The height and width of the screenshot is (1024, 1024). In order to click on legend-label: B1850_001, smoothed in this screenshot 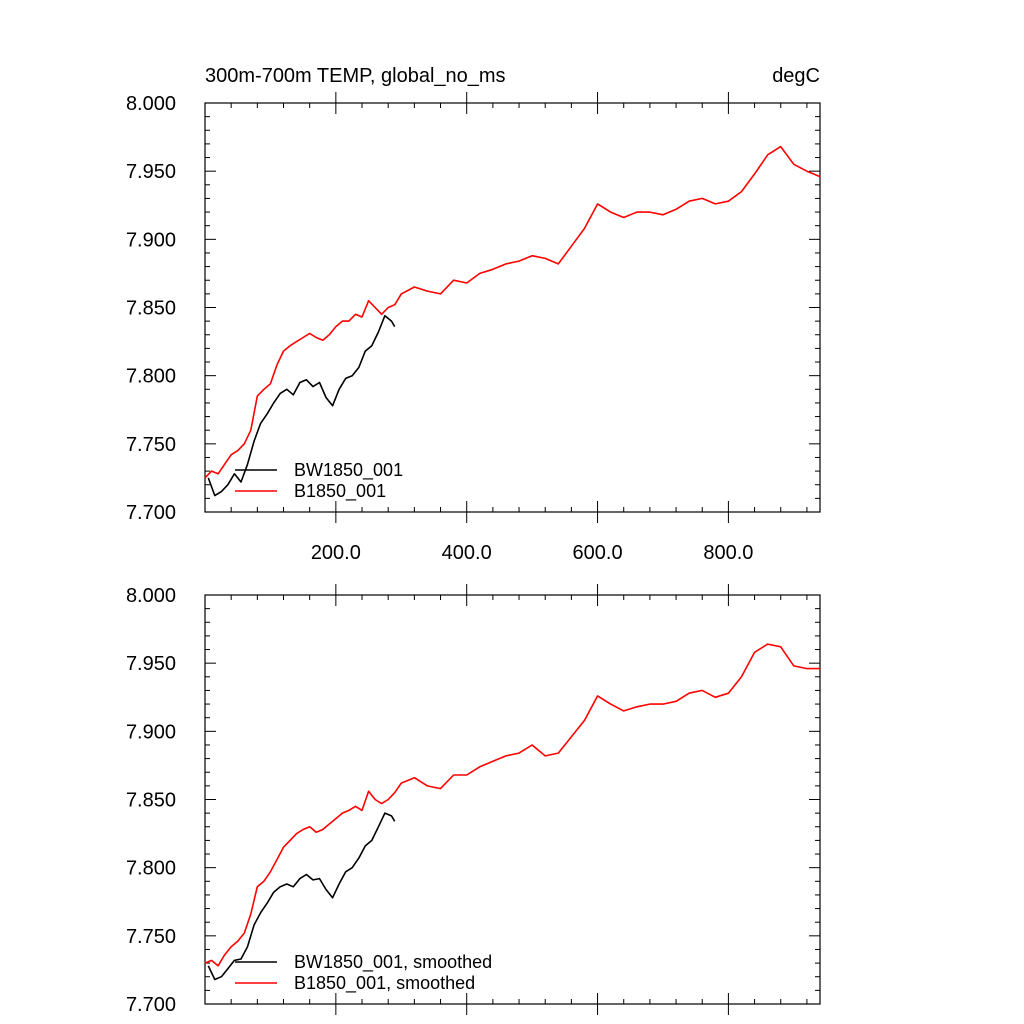, I will do `click(384, 983)`.